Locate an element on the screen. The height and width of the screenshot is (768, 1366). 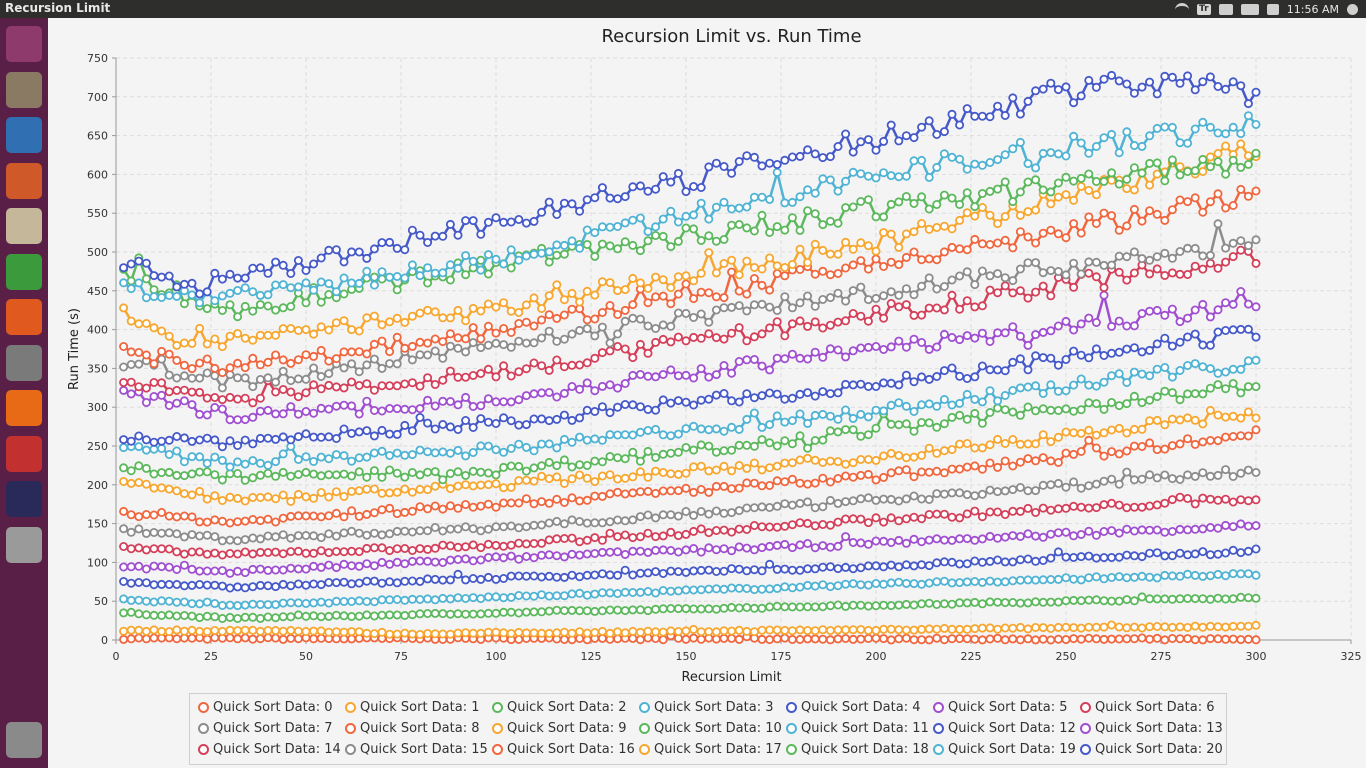
mail-icon is located at coordinates (1225, 9).